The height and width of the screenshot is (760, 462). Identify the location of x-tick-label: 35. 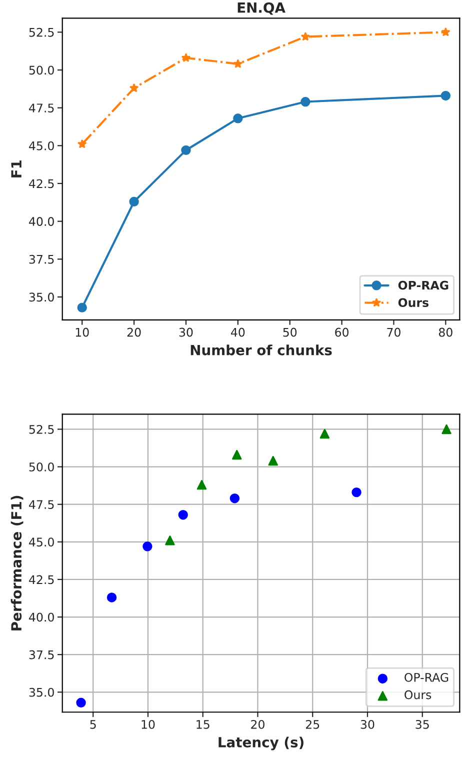
(422, 724).